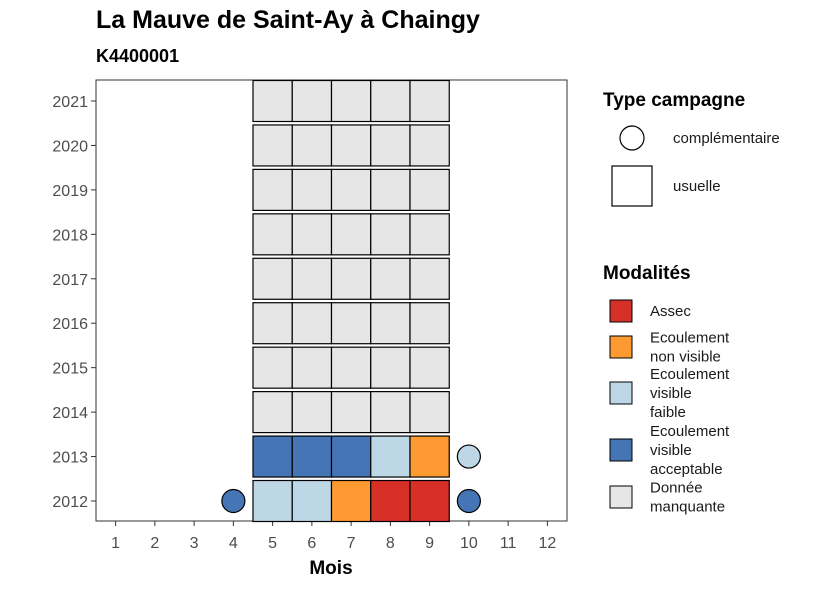 The height and width of the screenshot is (590, 826). What do you see at coordinates (668, 412) in the screenshot?
I see `legend-modality-label: faible` at bounding box center [668, 412].